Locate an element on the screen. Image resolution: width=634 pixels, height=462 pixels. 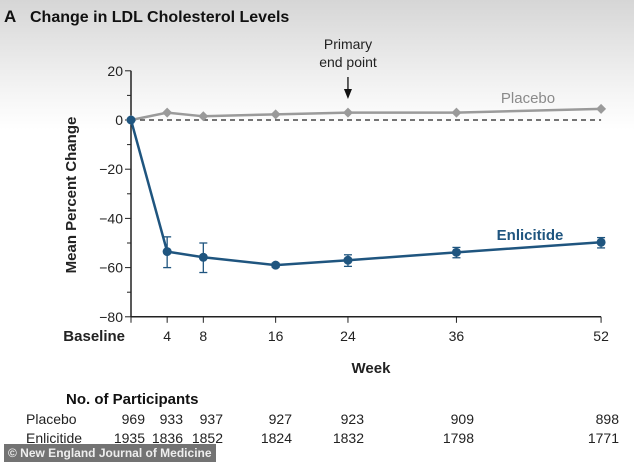
y-axis-label: Mean Percent Change is located at coordinates (71, 195).